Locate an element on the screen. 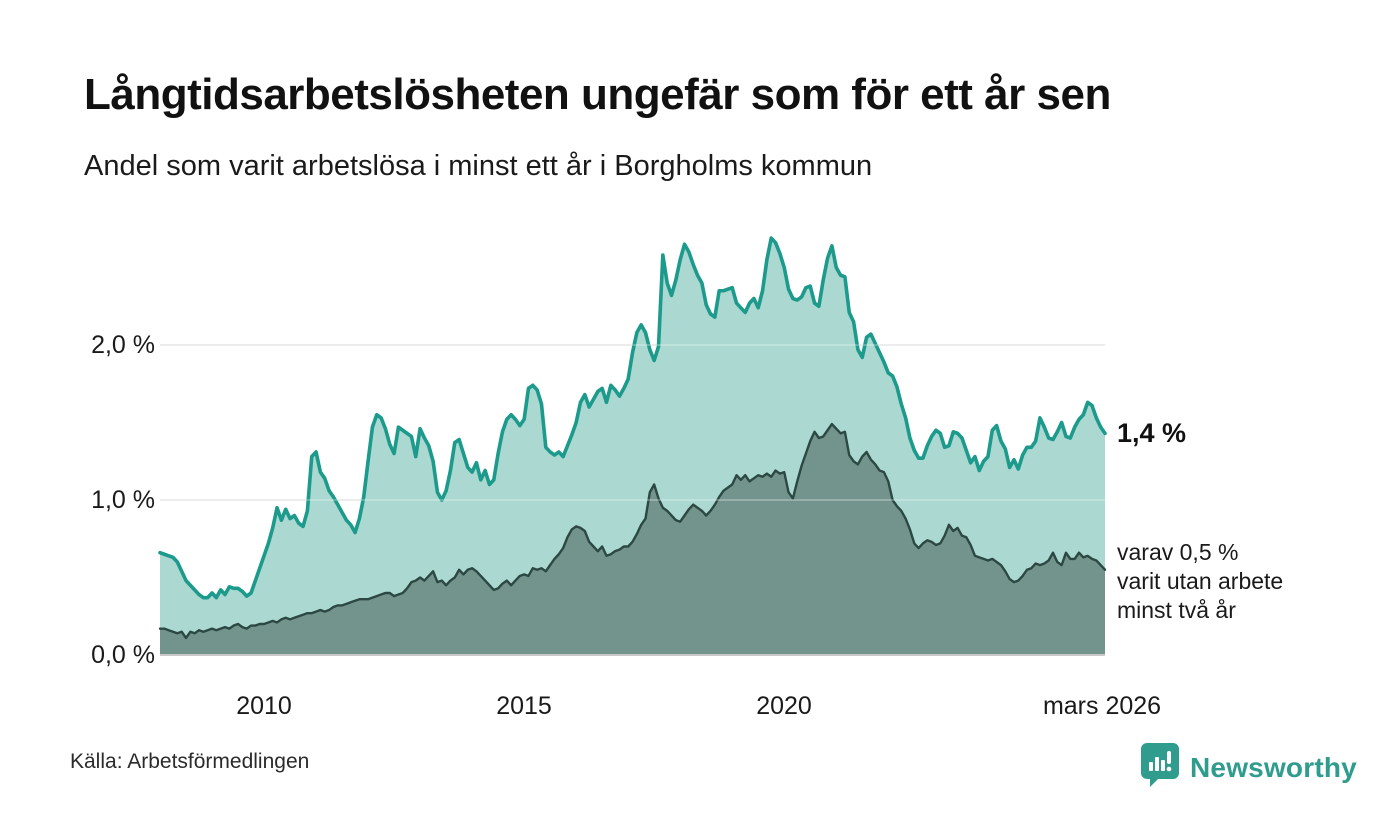 The image size is (1400, 840). x-axis-tick-2020: 2020 is located at coordinates (784, 706).